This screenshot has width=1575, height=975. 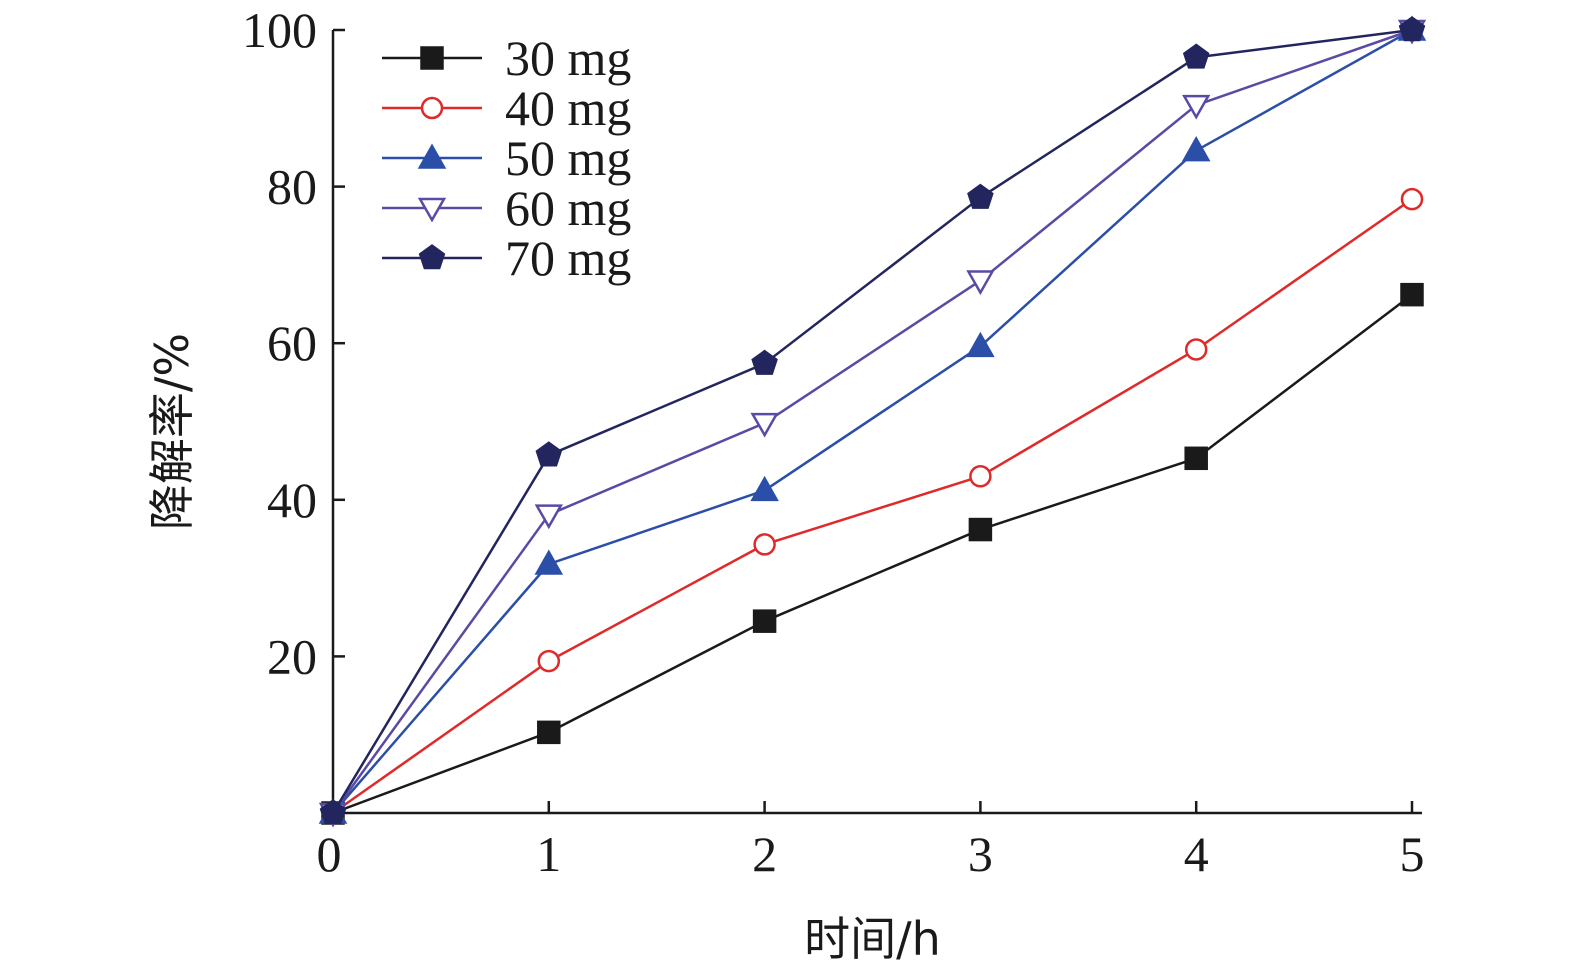 What do you see at coordinates (292, 343) in the screenshot?
I see `y-tick-label: 60` at bounding box center [292, 343].